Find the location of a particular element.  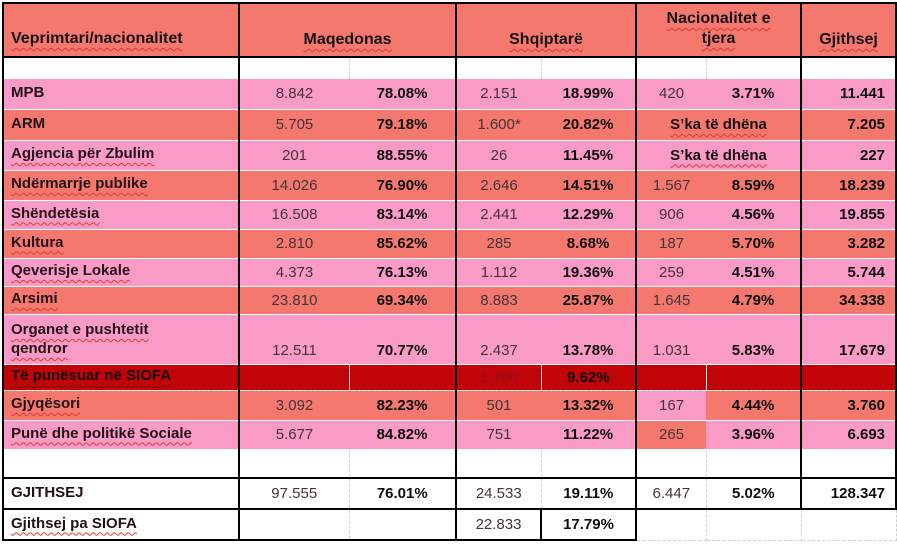

row-label: Shëndetësia is located at coordinates (121, 215).